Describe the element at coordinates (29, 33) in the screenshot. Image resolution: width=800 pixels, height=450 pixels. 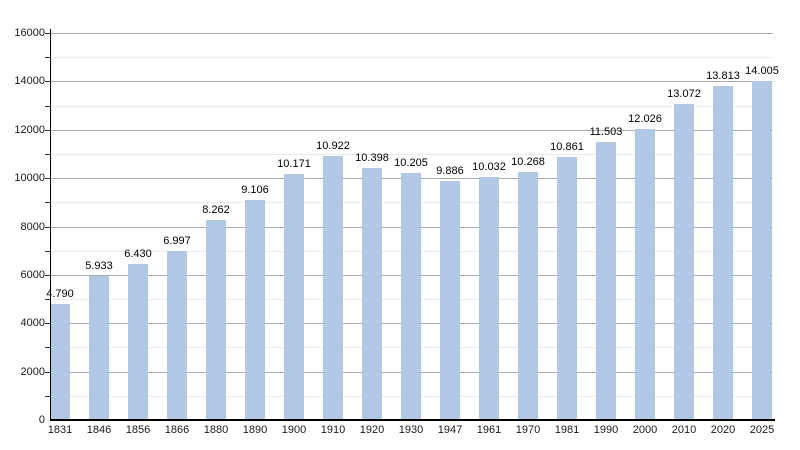
I see `y-axis-label: 16000` at that location.